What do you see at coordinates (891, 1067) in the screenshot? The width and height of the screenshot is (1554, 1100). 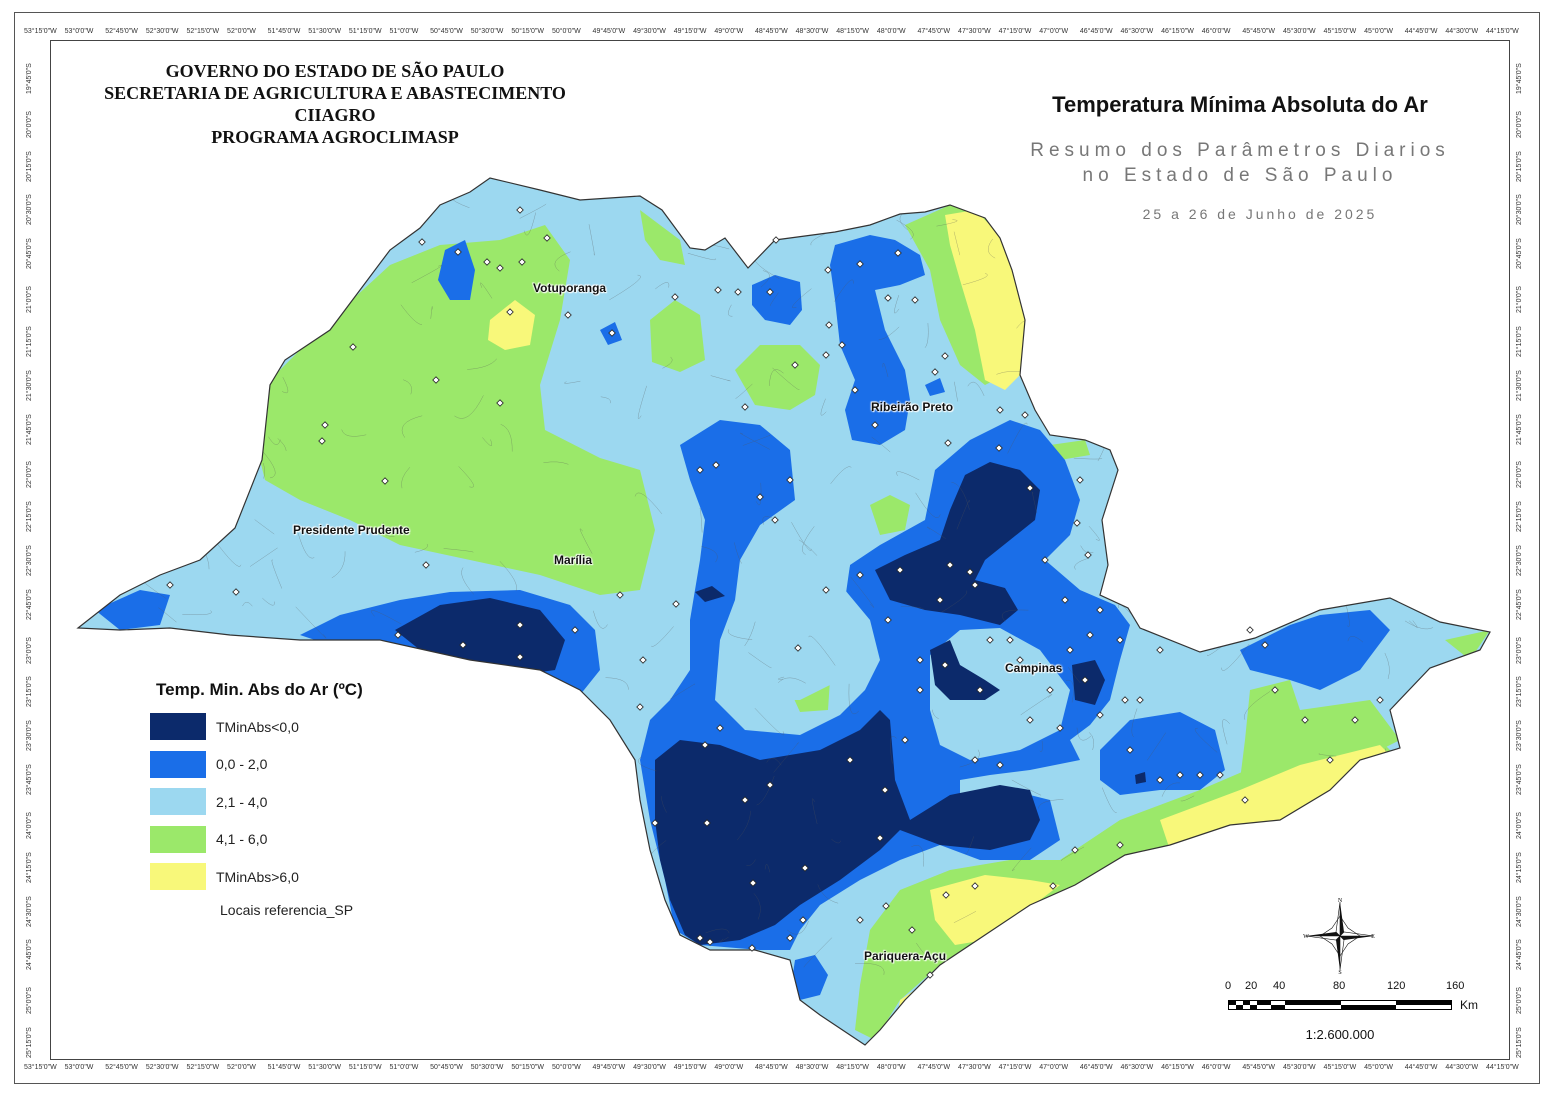 I see `graticule-lon-label: 48°0'0"W` at bounding box center [891, 1067].